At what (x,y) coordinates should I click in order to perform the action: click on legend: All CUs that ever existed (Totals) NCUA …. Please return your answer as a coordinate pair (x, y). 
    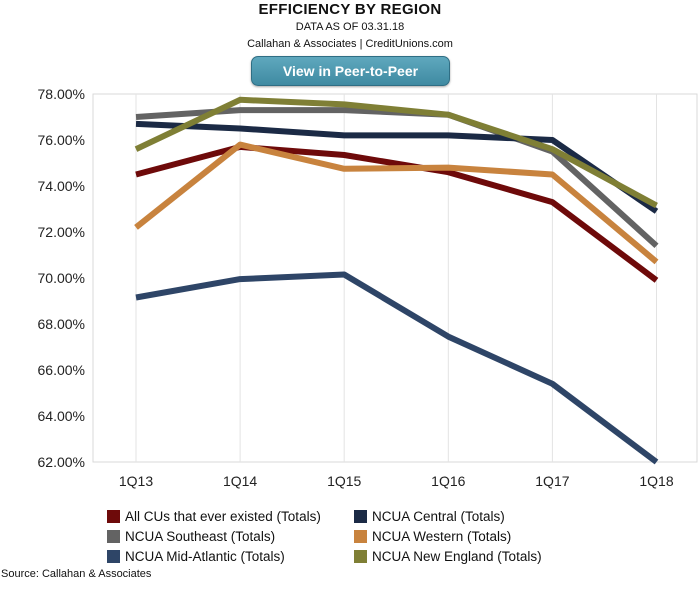
    Looking at the image, I should click on (357, 536).